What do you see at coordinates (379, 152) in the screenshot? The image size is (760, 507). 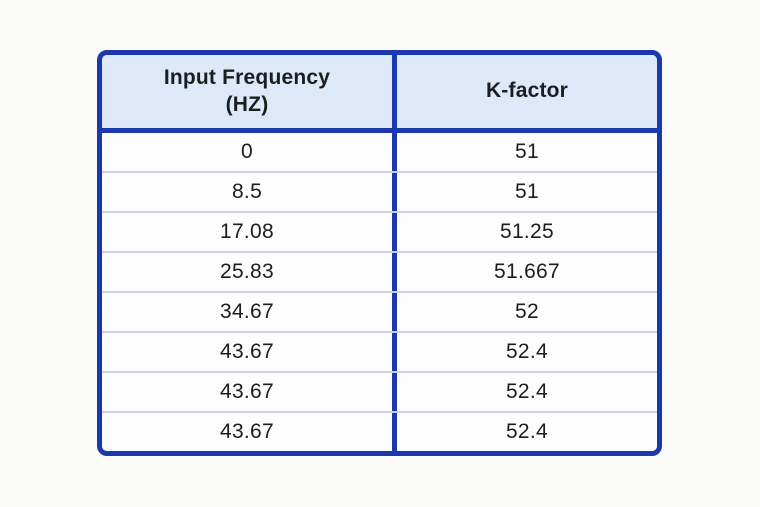 I see `table-row: 0 51` at bounding box center [379, 152].